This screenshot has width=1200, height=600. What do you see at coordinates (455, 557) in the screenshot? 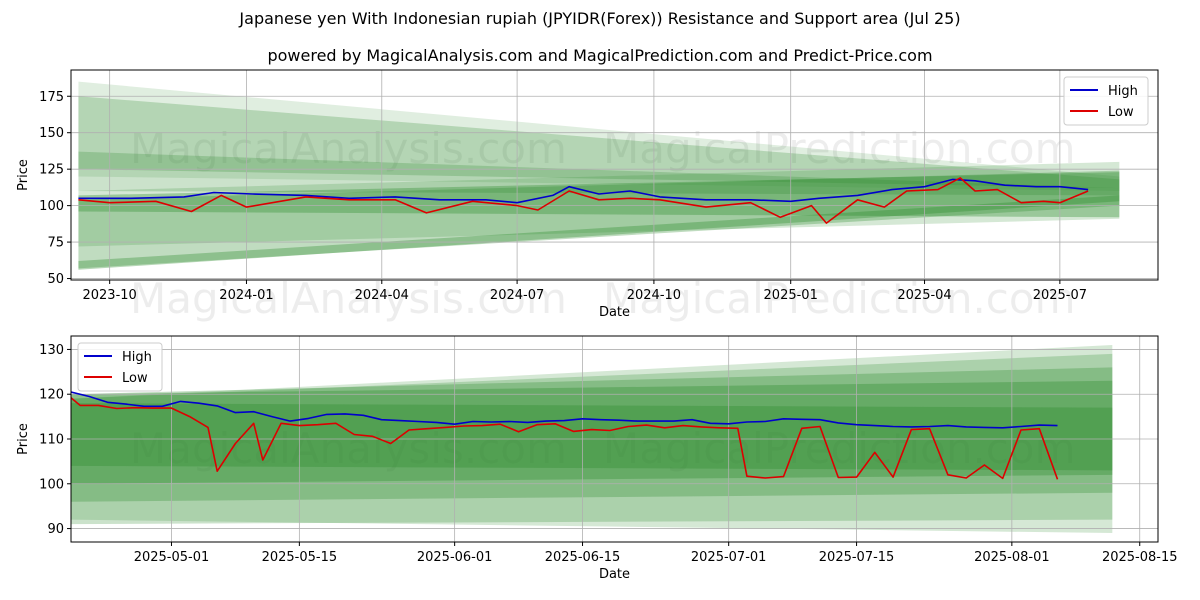
I see `x-tick-label: 2025-06-01` at bounding box center [455, 557].